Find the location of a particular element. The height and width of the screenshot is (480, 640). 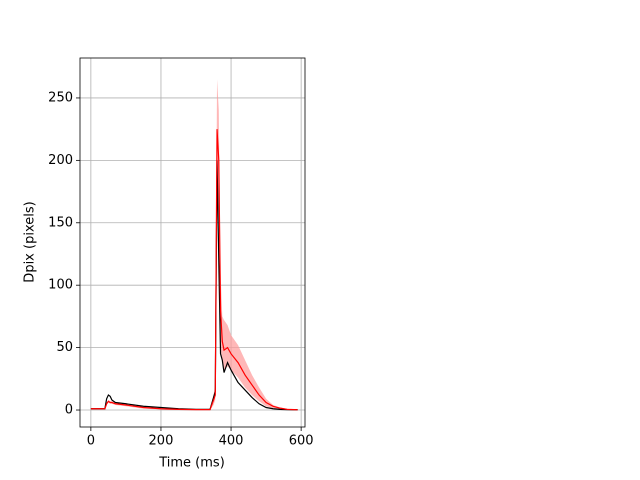

y-tick-label: 100 is located at coordinates (60, 285).